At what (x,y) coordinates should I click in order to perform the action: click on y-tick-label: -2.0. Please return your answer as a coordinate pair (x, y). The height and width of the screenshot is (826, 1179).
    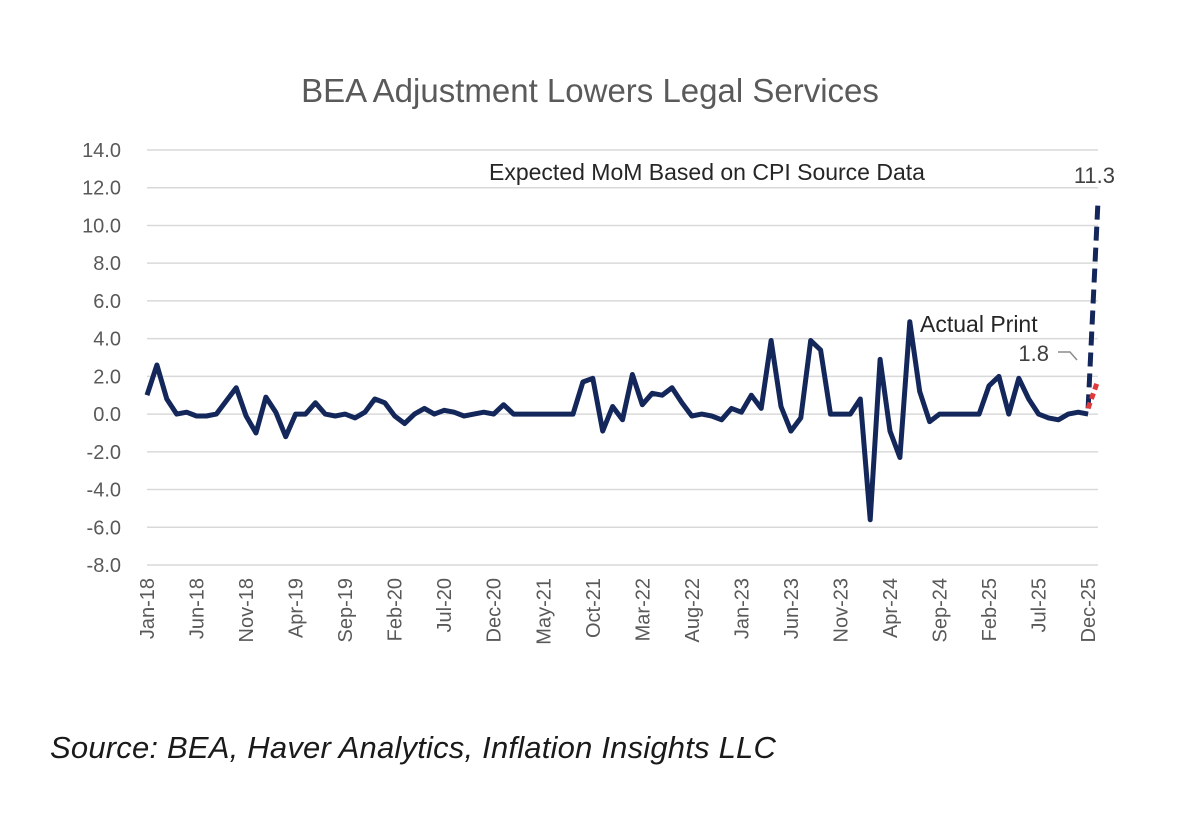
    Looking at the image, I should click on (104, 453).